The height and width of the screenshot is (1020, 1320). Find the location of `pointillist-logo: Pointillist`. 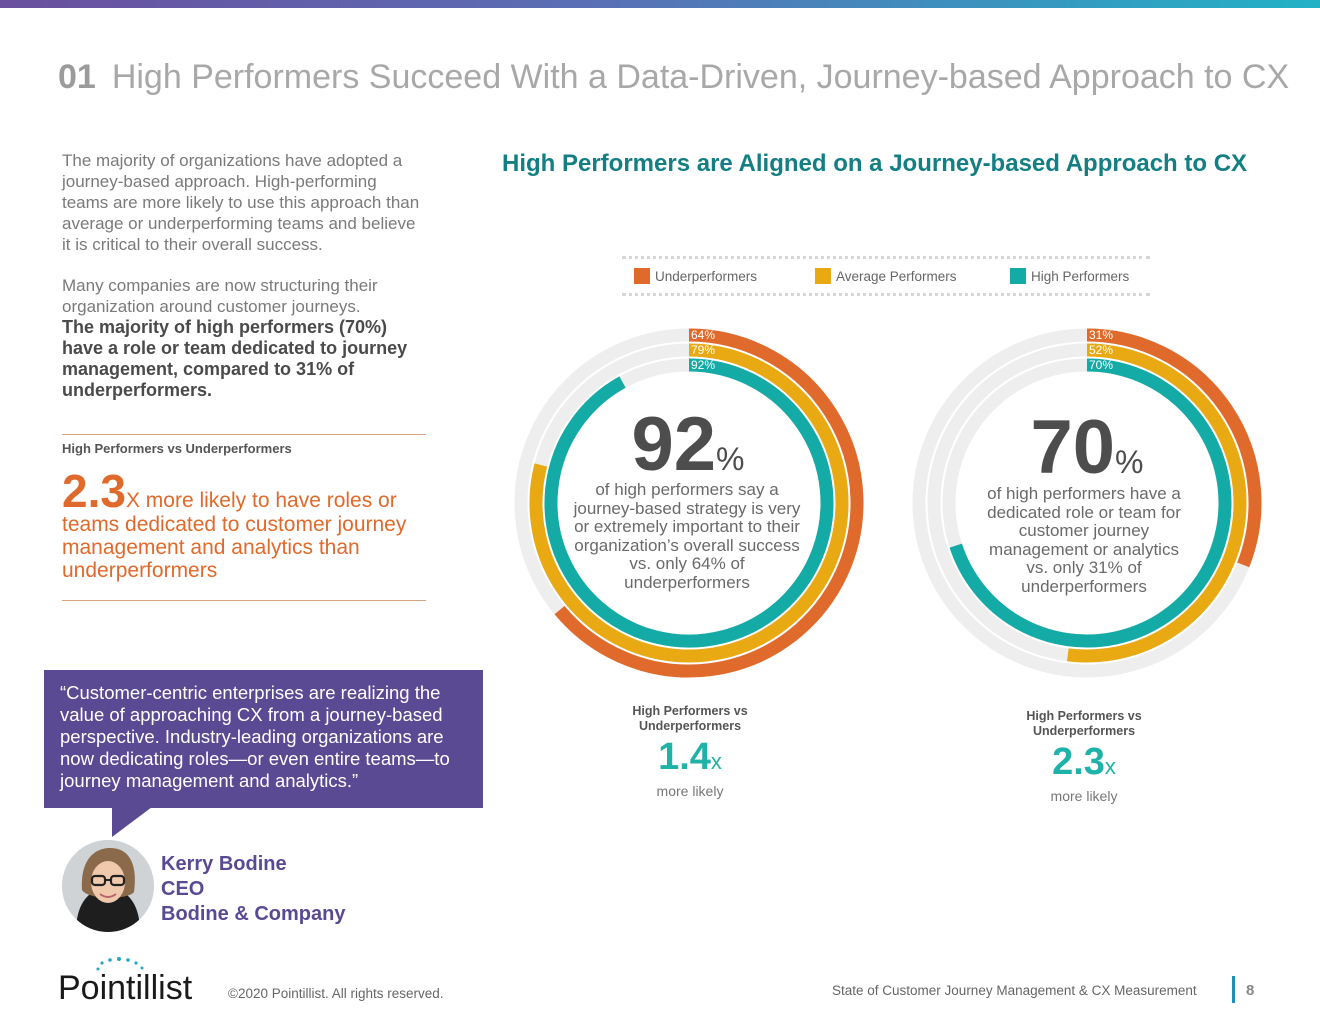

pointillist-logo: Pointillist is located at coordinates (125, 981).